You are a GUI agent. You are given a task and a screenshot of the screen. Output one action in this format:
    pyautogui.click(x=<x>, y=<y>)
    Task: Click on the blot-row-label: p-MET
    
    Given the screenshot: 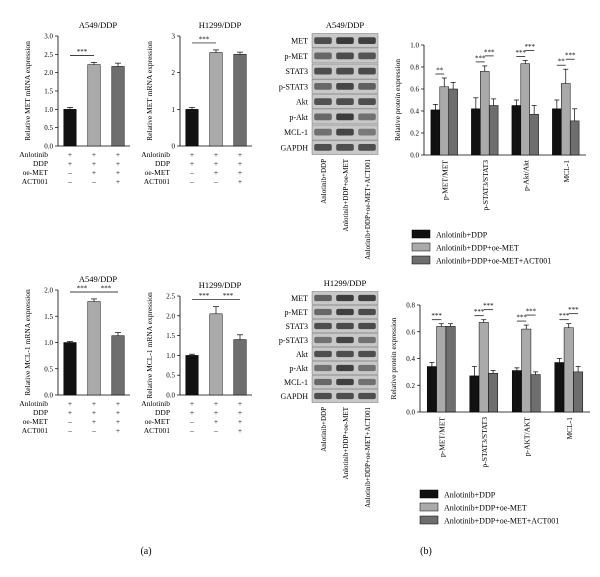 What is the action you would take?
    pyautogui.click(x=296, y=312)
    